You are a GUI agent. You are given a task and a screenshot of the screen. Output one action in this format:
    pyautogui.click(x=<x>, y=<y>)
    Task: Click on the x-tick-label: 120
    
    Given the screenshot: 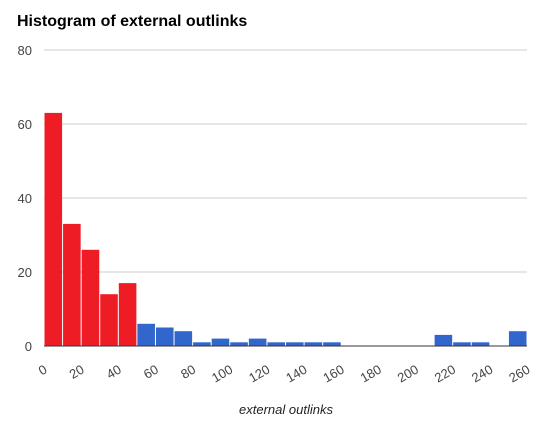 What is the action you would take?
    pyautogui.click(x=259, y=374)
    